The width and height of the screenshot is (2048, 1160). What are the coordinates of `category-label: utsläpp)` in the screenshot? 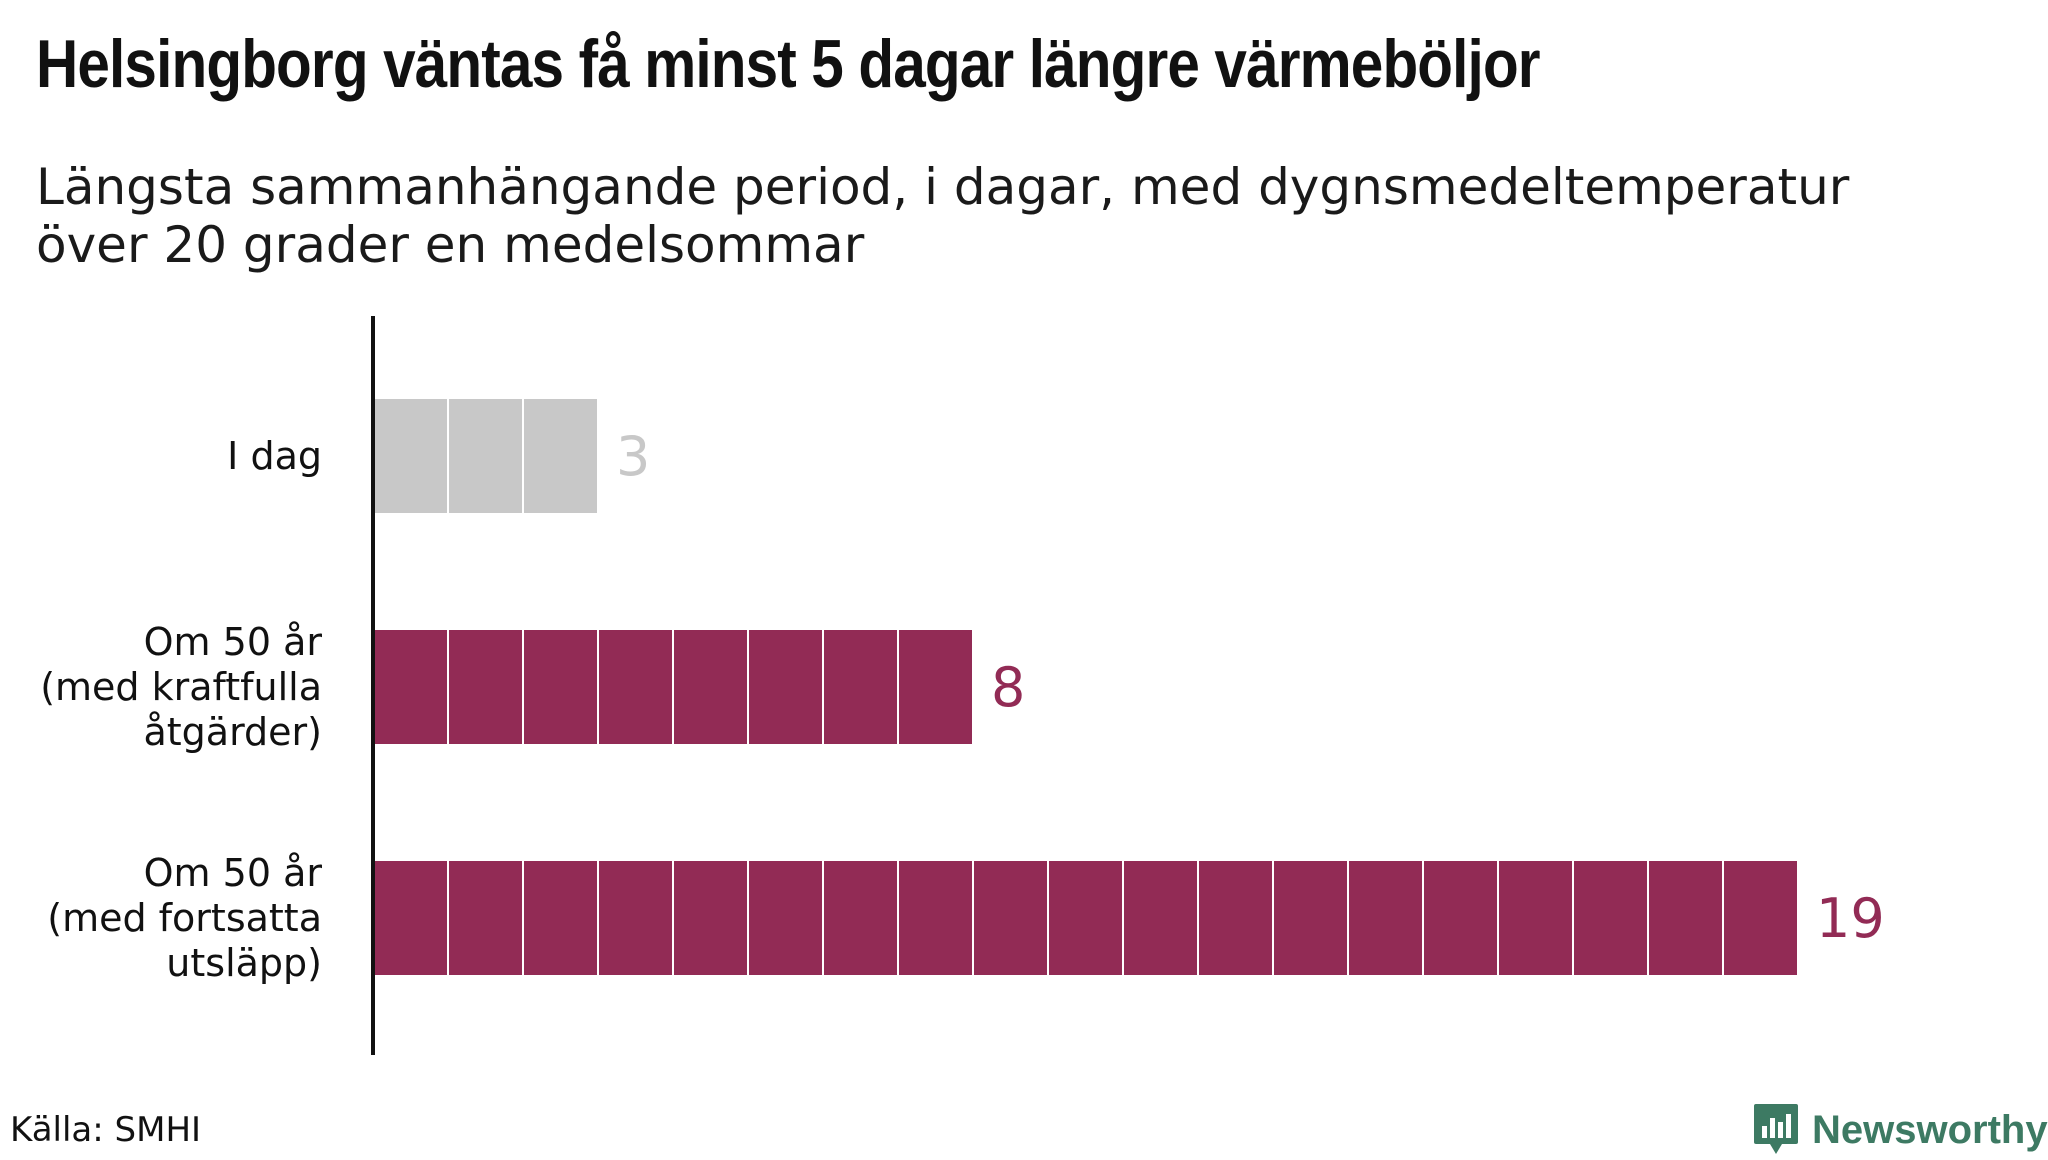 It's located at (244, 963).